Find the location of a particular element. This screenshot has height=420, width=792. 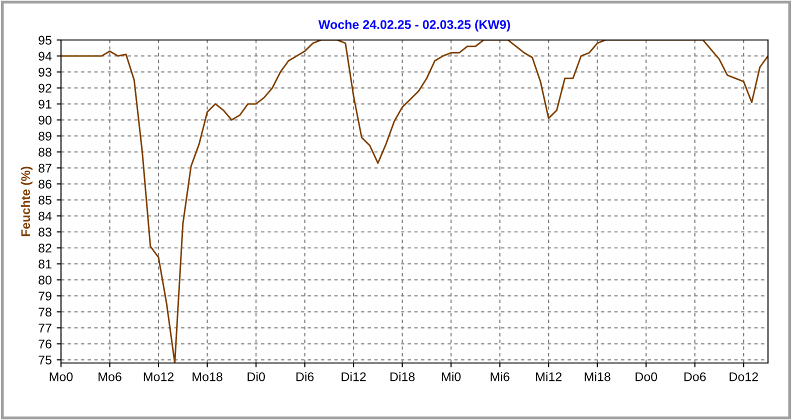

y-tick-label: 87 is located at coordinates (45, 168).